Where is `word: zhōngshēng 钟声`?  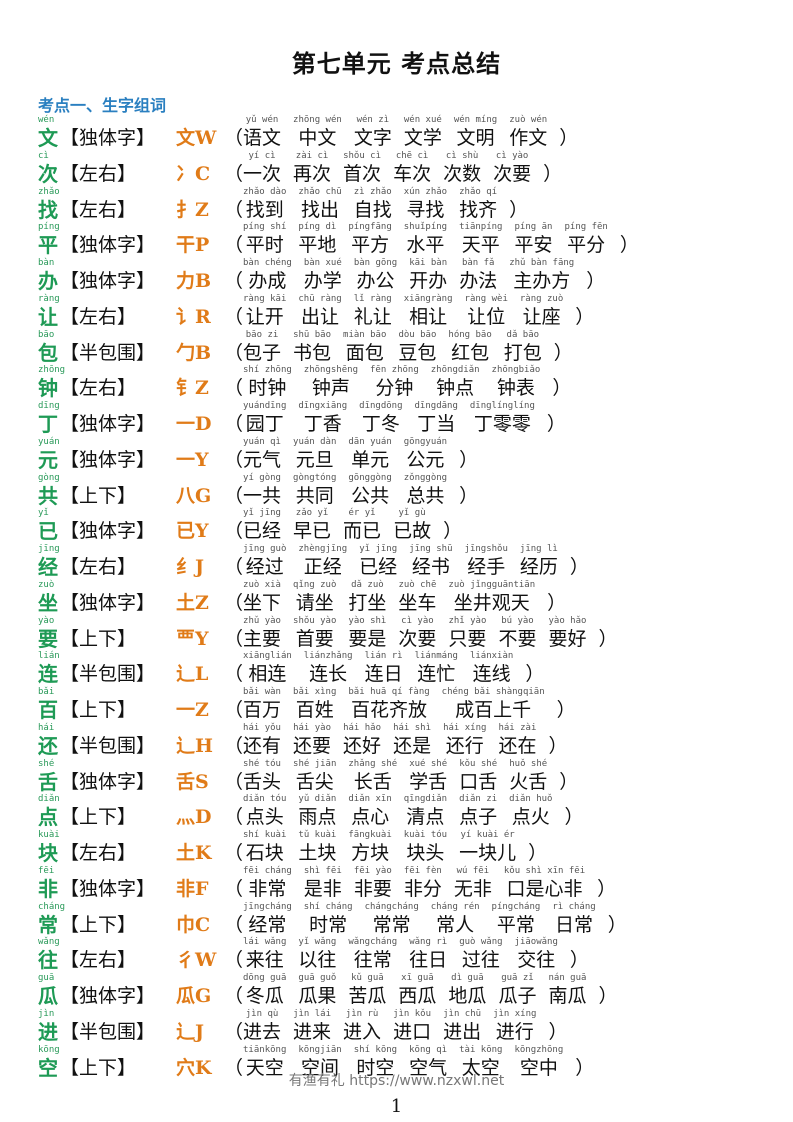 word: zhōngshēng 钟声 is located at coordinates (331, 382).